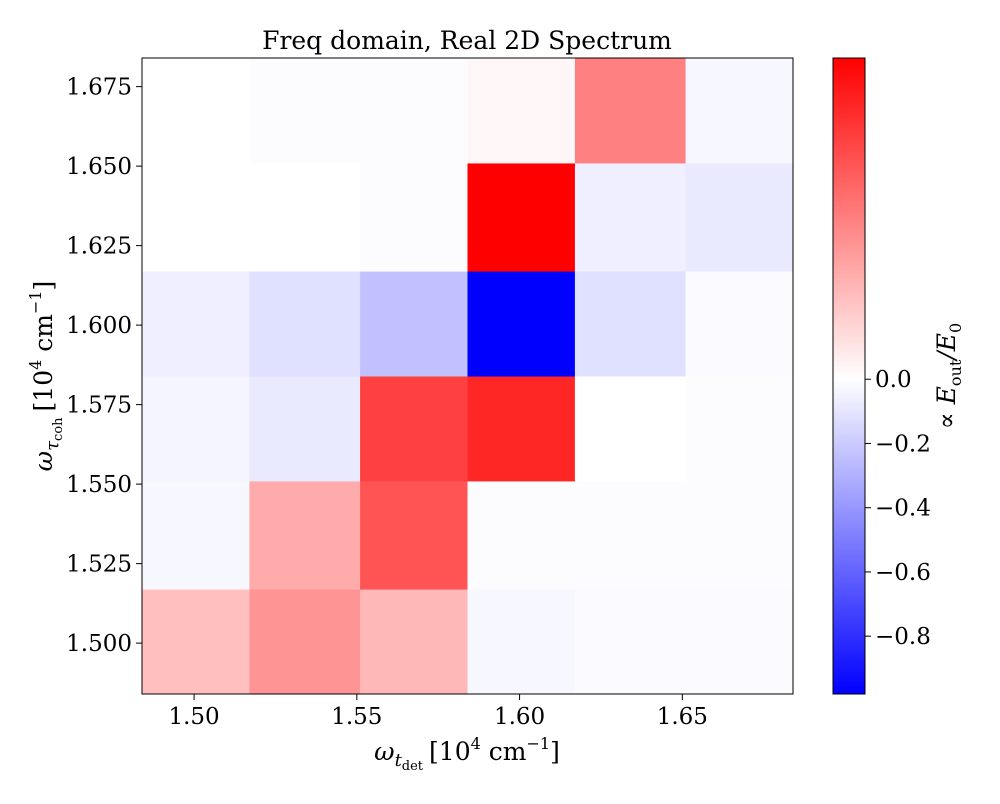 The width and height of the screenshot is (1000, 804). I want to click on y-tick-label: 1.575, so click(99, 406).